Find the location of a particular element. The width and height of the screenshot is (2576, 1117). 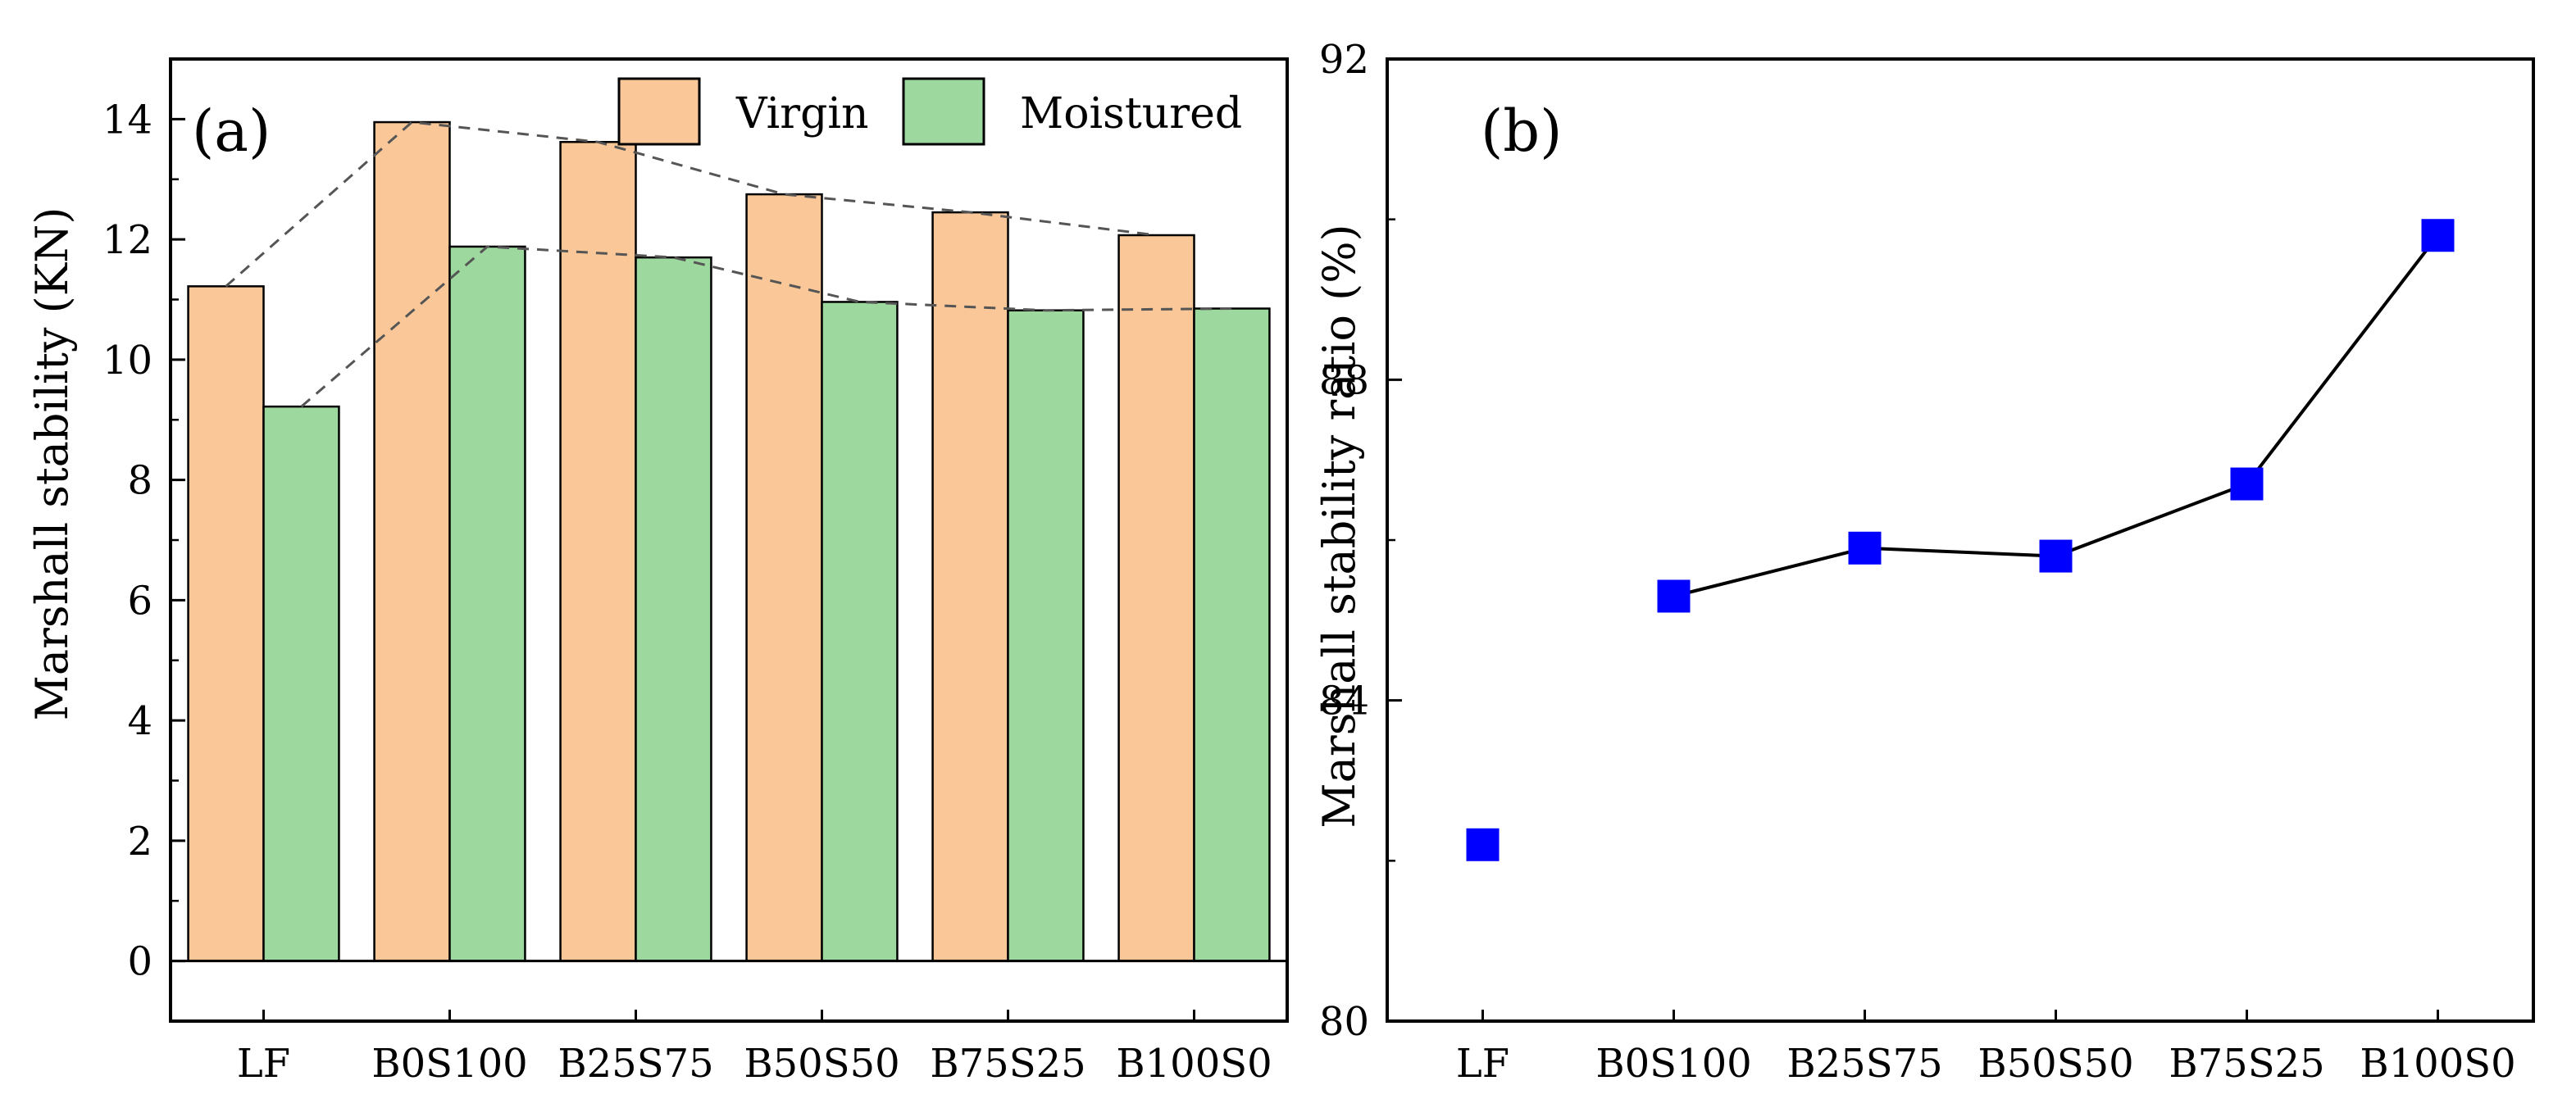

bar-virgin-lf is located at coordinates (226, 623).